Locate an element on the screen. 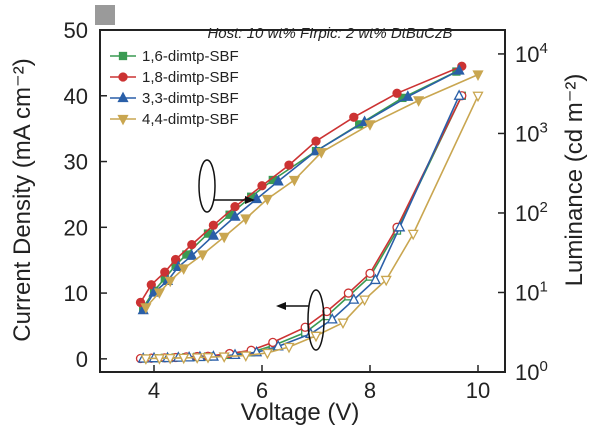  y-right-tick-exponent: 1 is located at coordinates (543, 286).